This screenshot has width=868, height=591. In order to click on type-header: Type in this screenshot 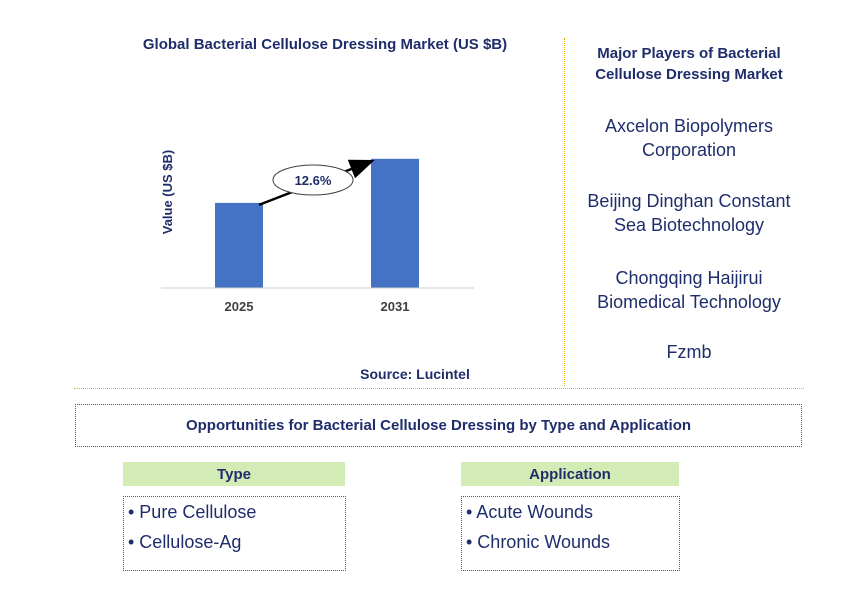, I will do `click(234, 474)`.